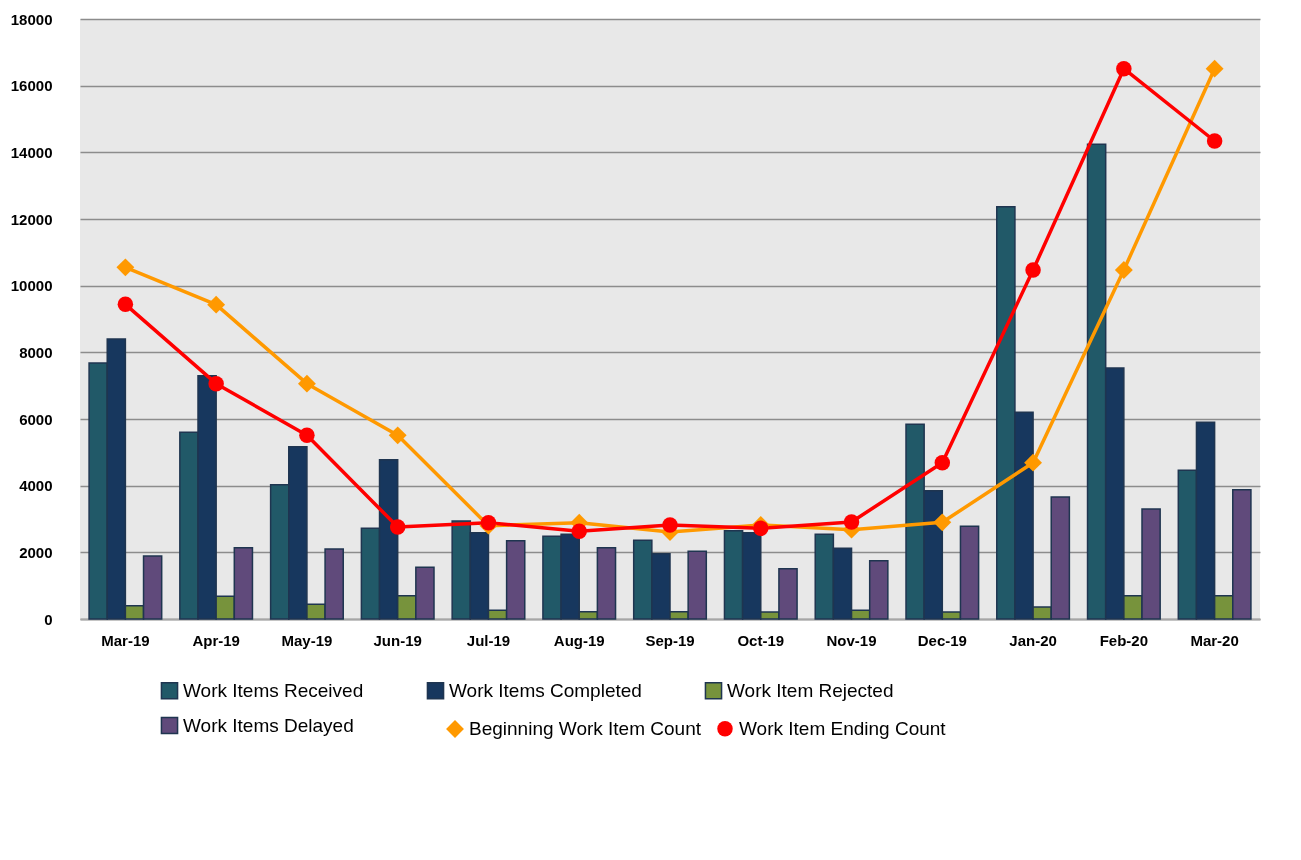 The image size is (1301, 860). What do you see at coordinates (1124, 640) in the screenshot?
I see `x-tick-label: Feb-20` at bounding box center [1124, 640].